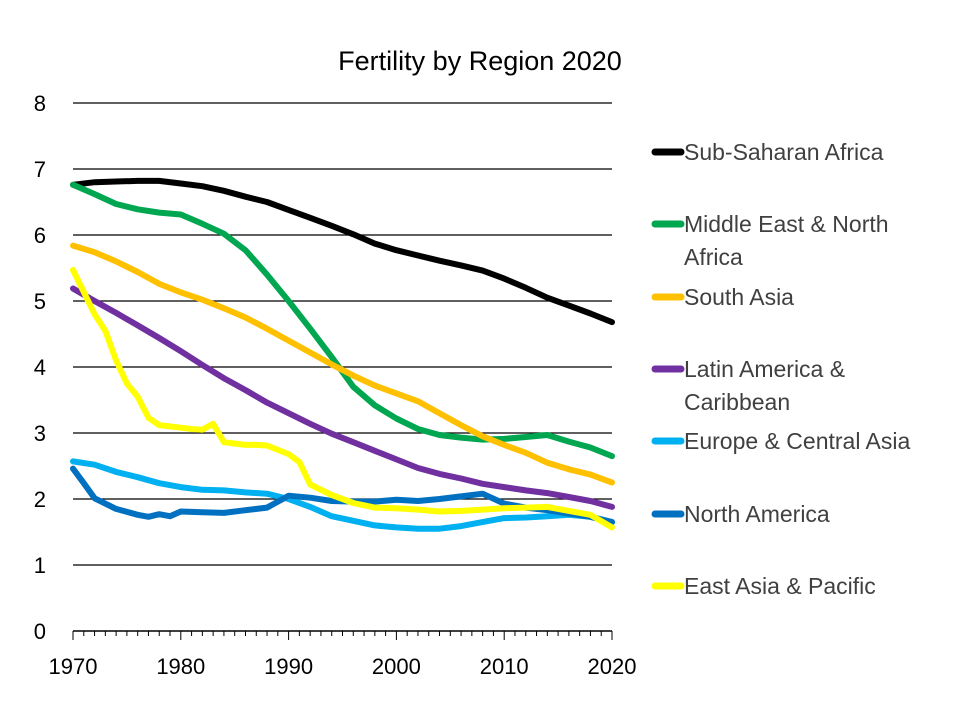 This screenshot has width=960, height=720. Describe the element at coordinates (40, 565) in the screenshot. I see `y-tick-label: 1` at that location.